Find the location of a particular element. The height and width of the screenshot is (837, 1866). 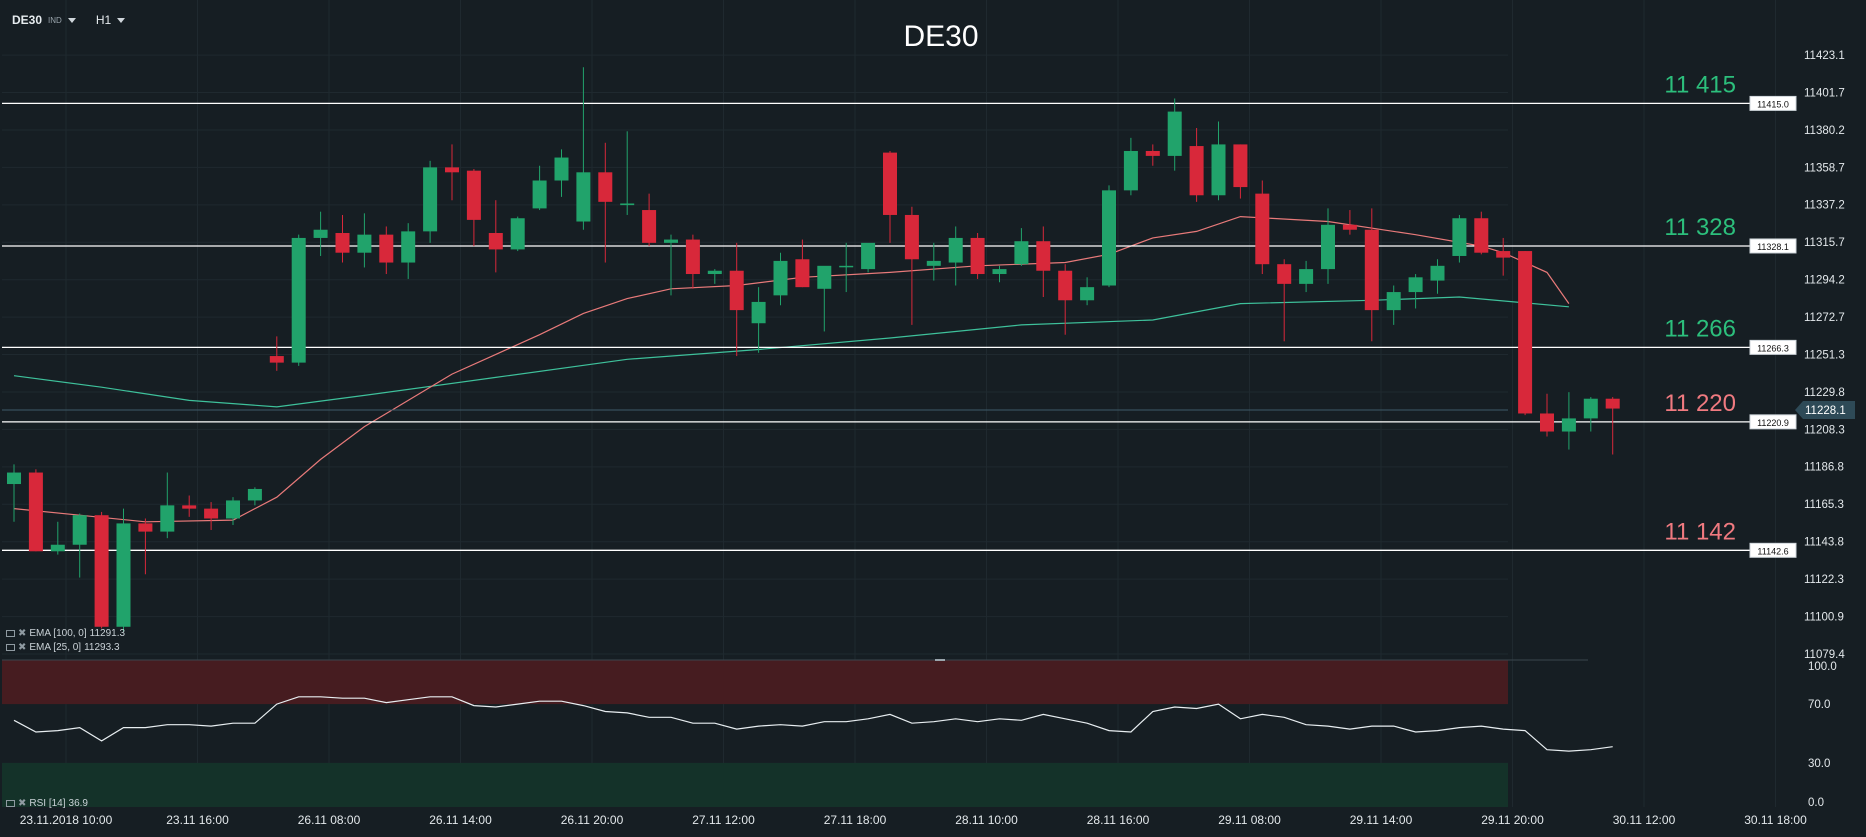

x-tick-label: 30.11 18:00 is located at coordinates (1775, 820).